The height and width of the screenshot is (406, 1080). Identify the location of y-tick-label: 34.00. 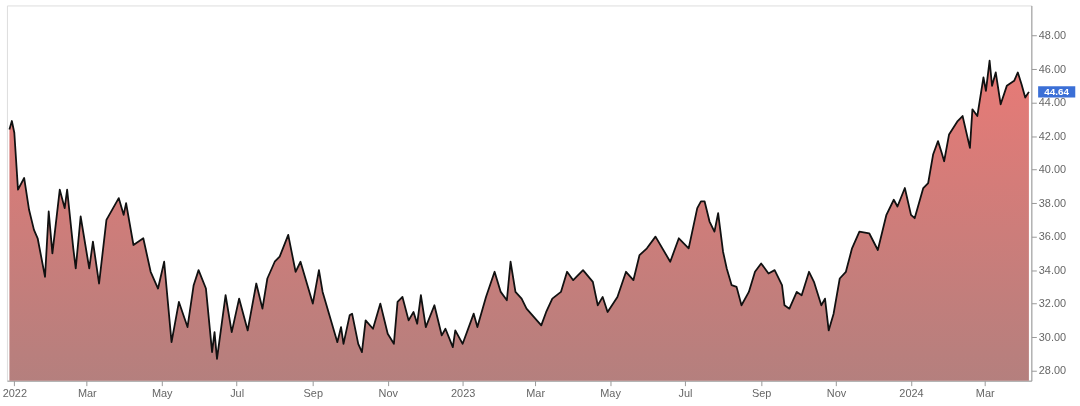
(1052, 269).